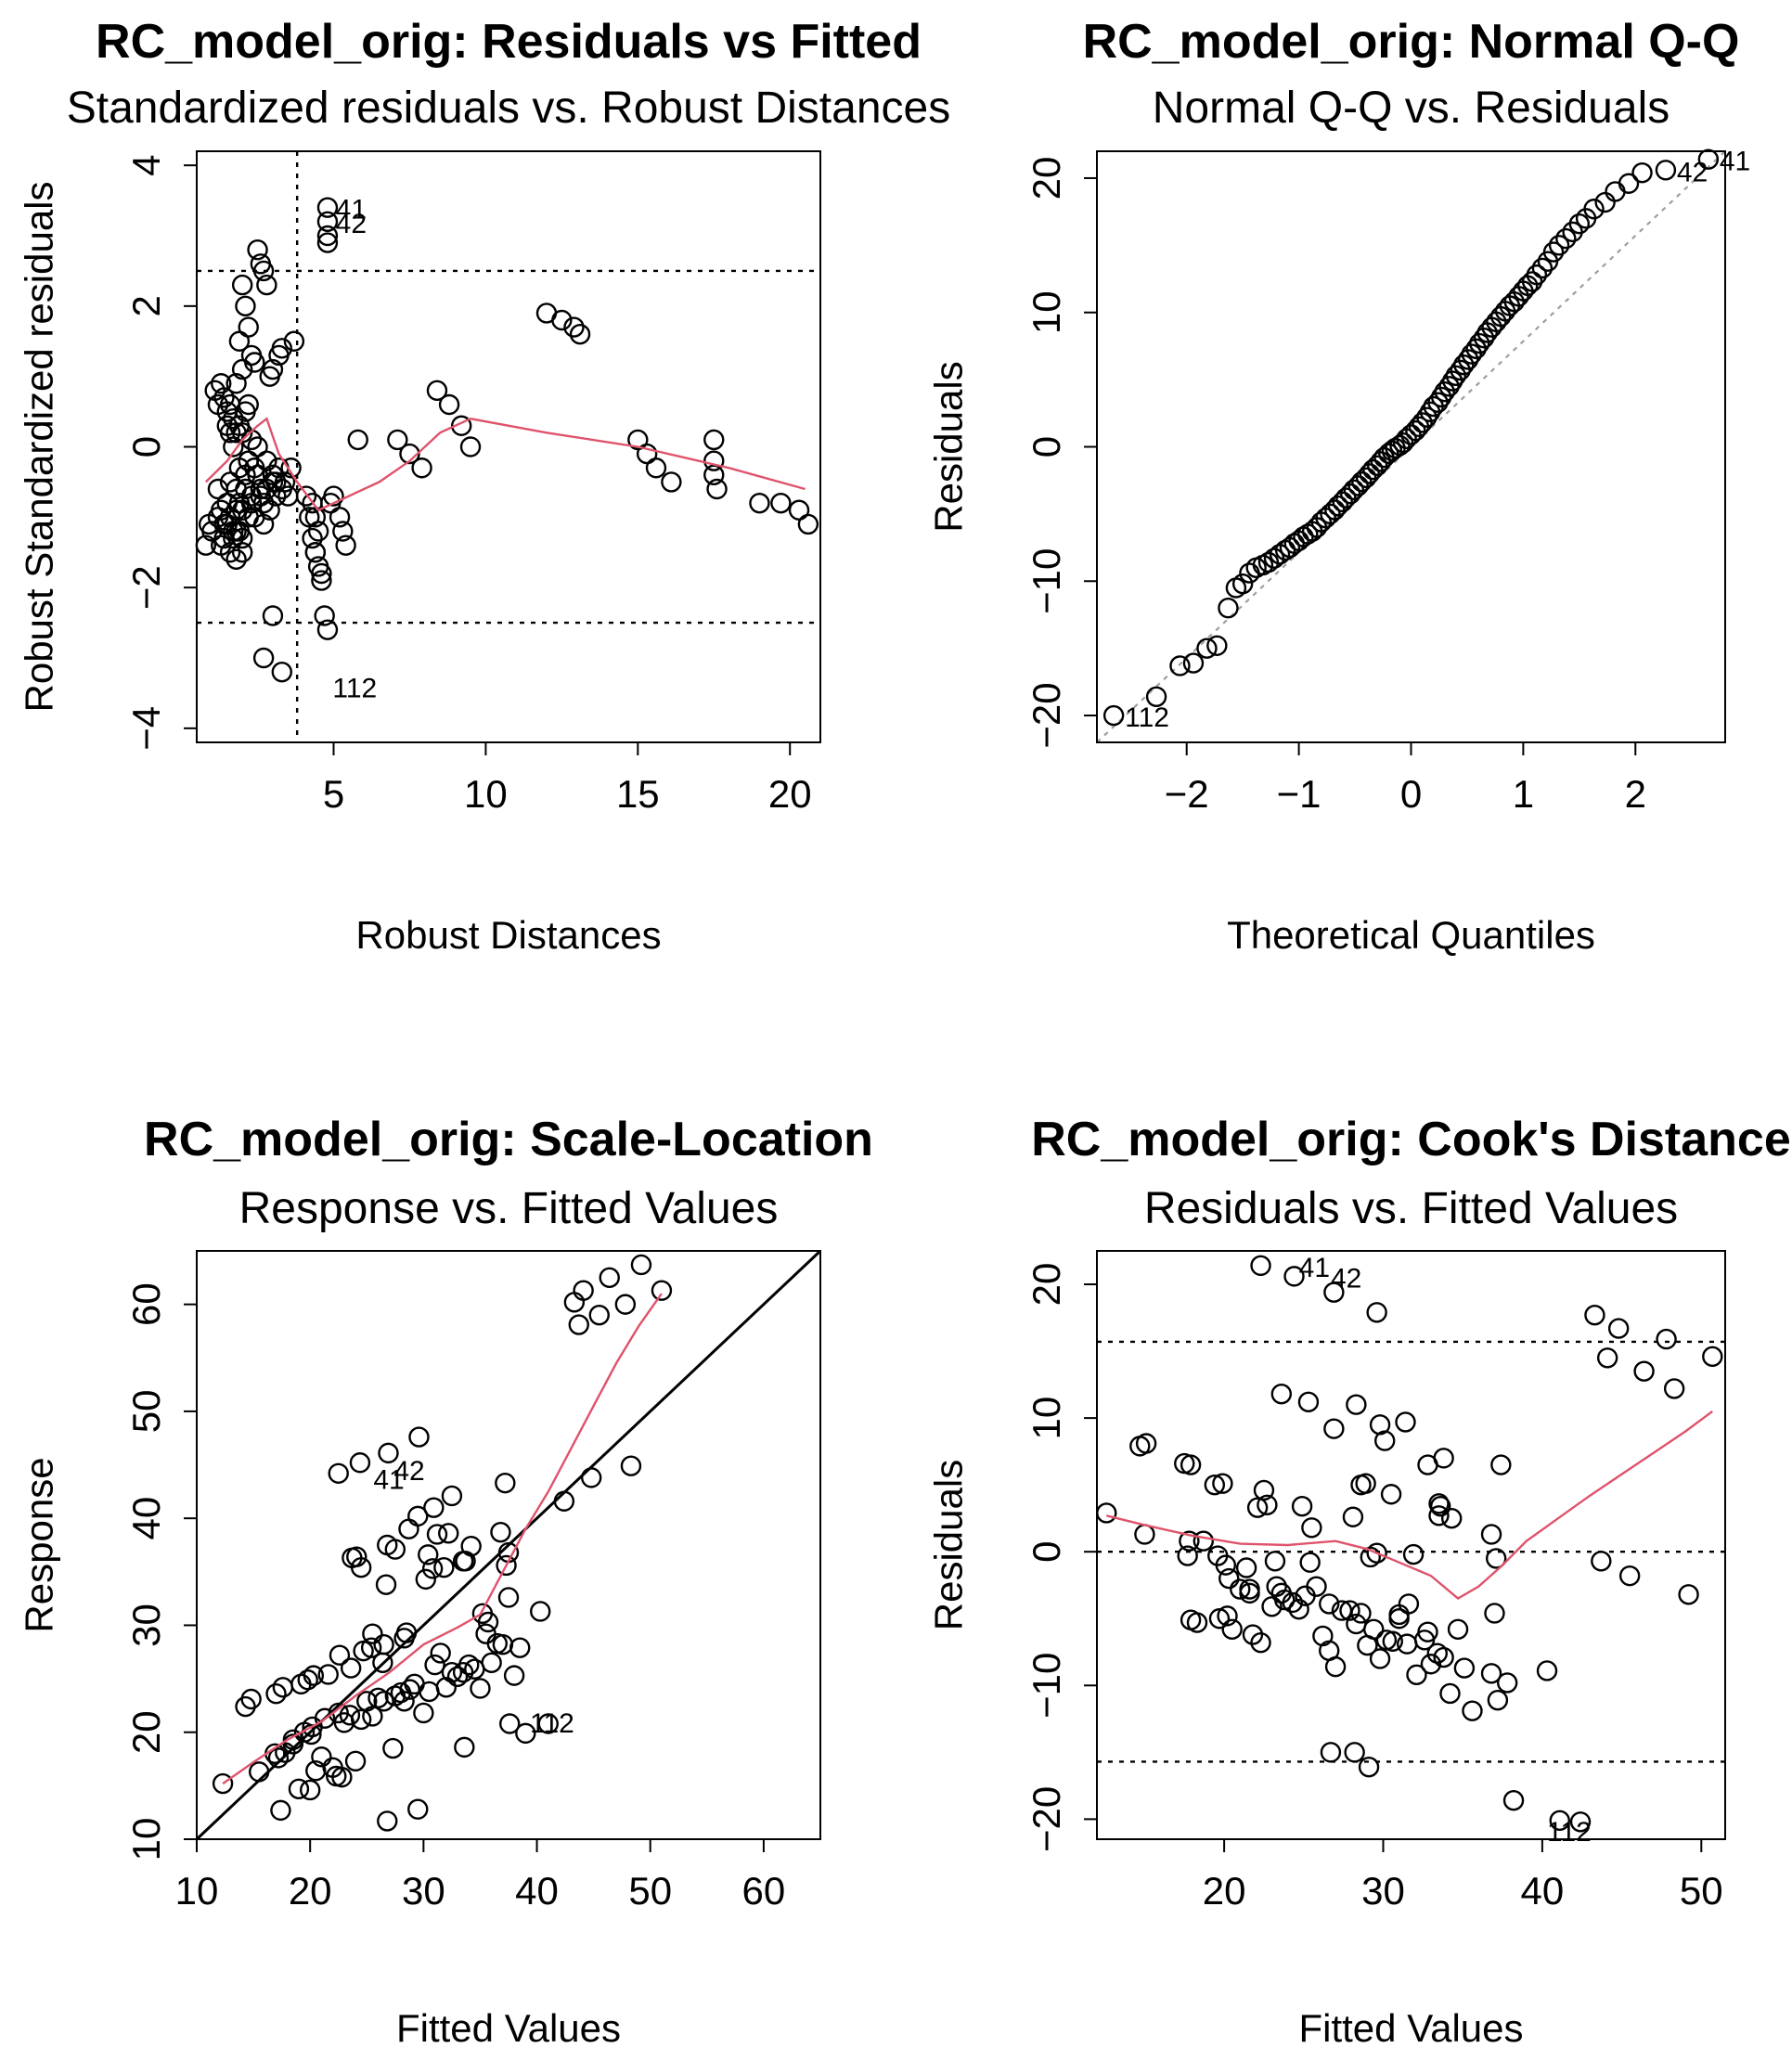 The height and width of the screenshot is (2061, 1792). What do you see at coordinates (638, 794) in the screenshot?
I see `x-tick-label: 15` at bounding box center [638, 794].